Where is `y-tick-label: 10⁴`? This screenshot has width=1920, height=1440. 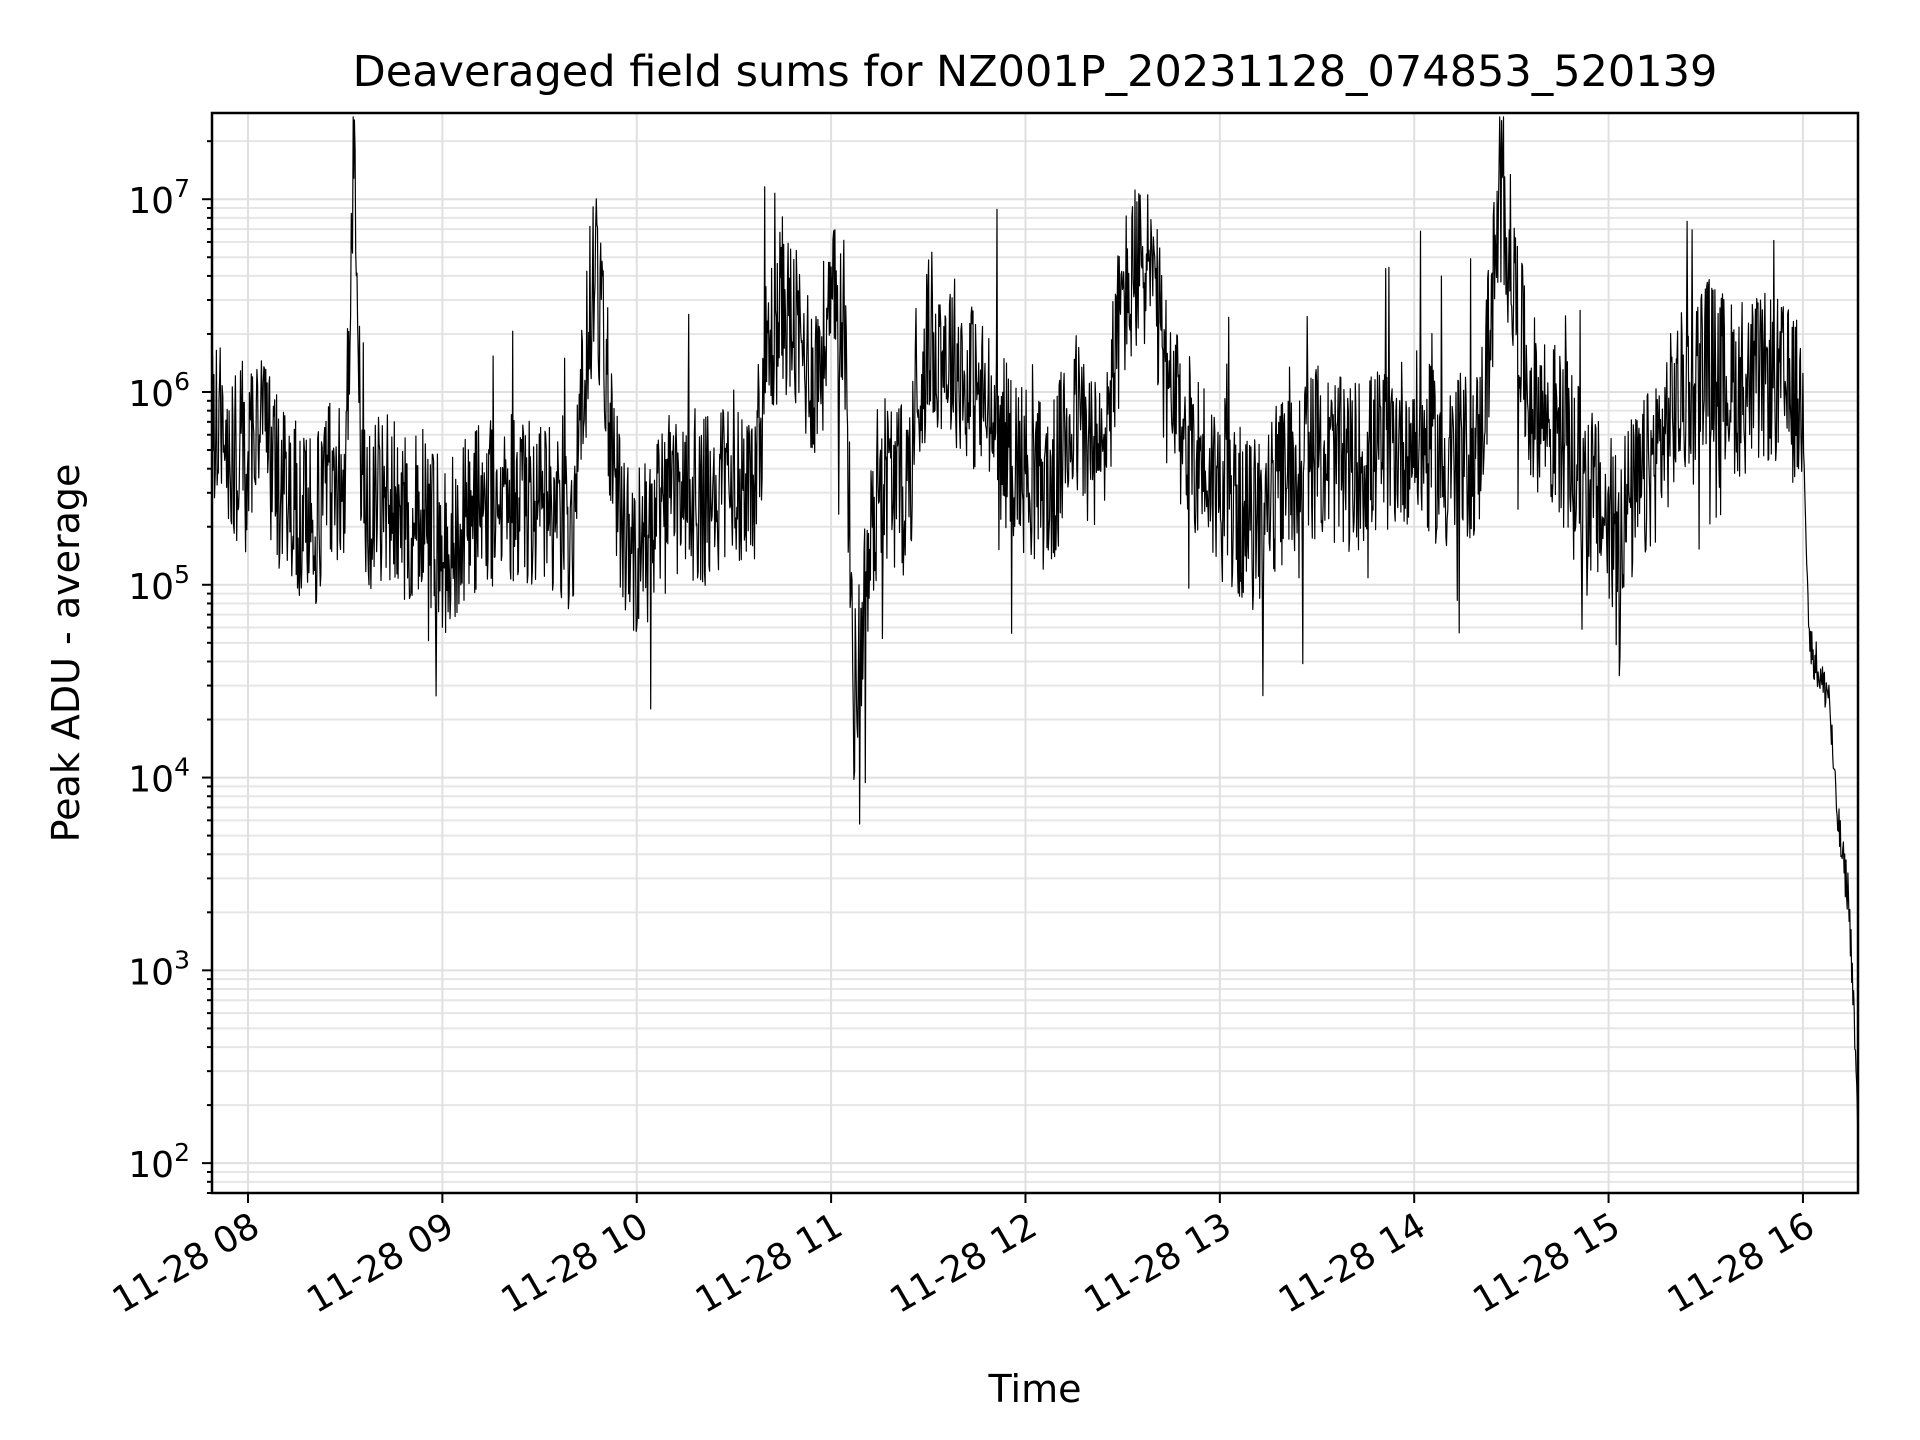 y-tick-label: 10⁴ is located at coordinates (159, 777).